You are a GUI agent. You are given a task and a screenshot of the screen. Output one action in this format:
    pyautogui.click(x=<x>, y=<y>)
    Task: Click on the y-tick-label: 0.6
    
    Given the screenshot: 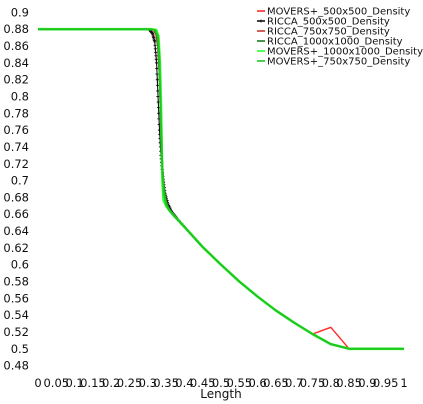 What is the action you would take?
    pyautogui.click(x=20, y=265)
    